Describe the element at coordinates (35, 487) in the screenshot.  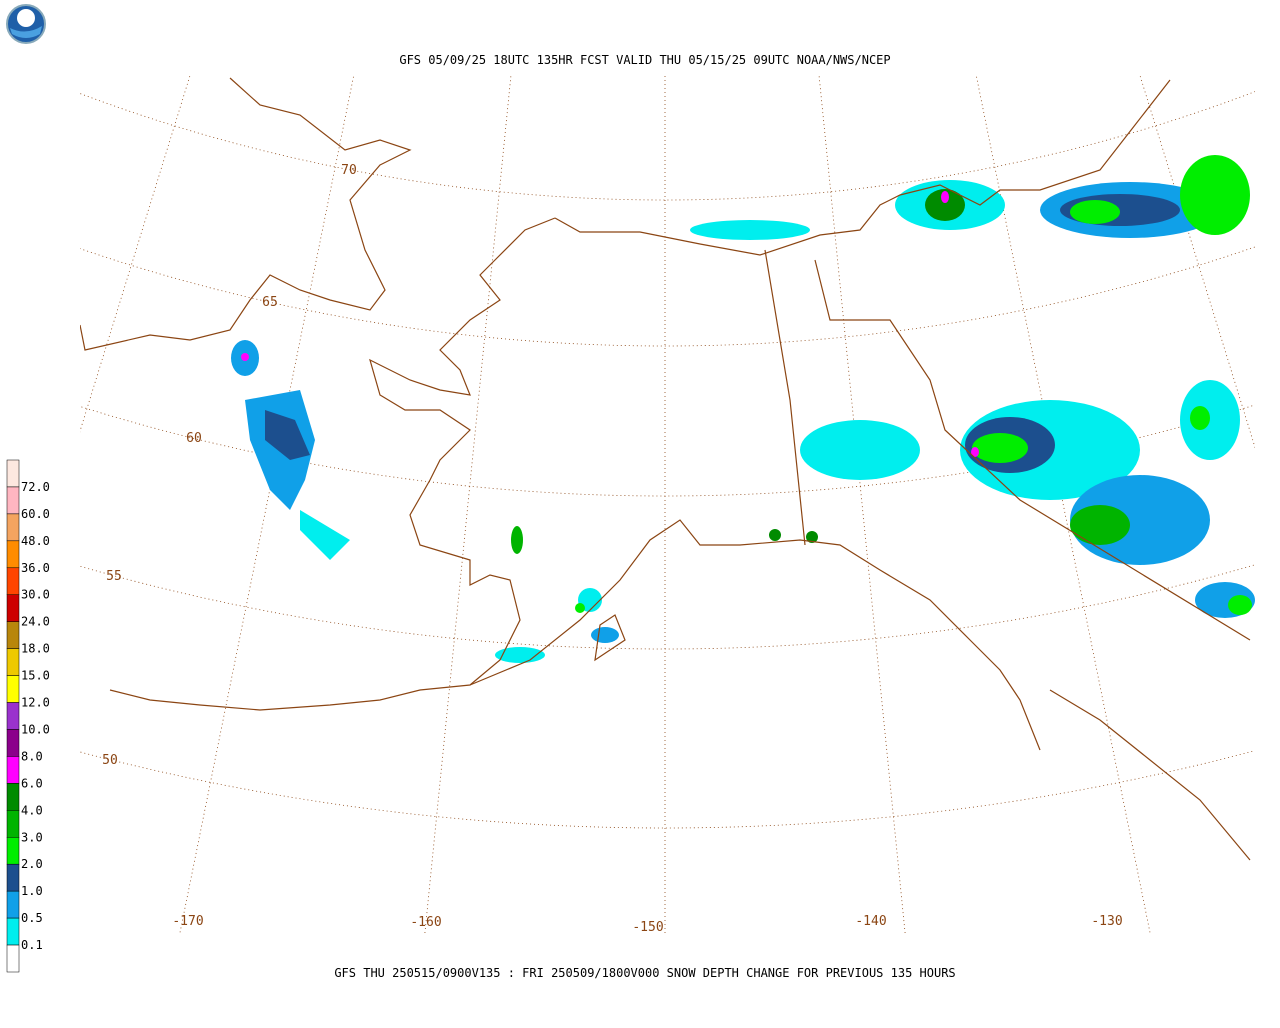
I see `colorbar-label: 72.0` at that location.